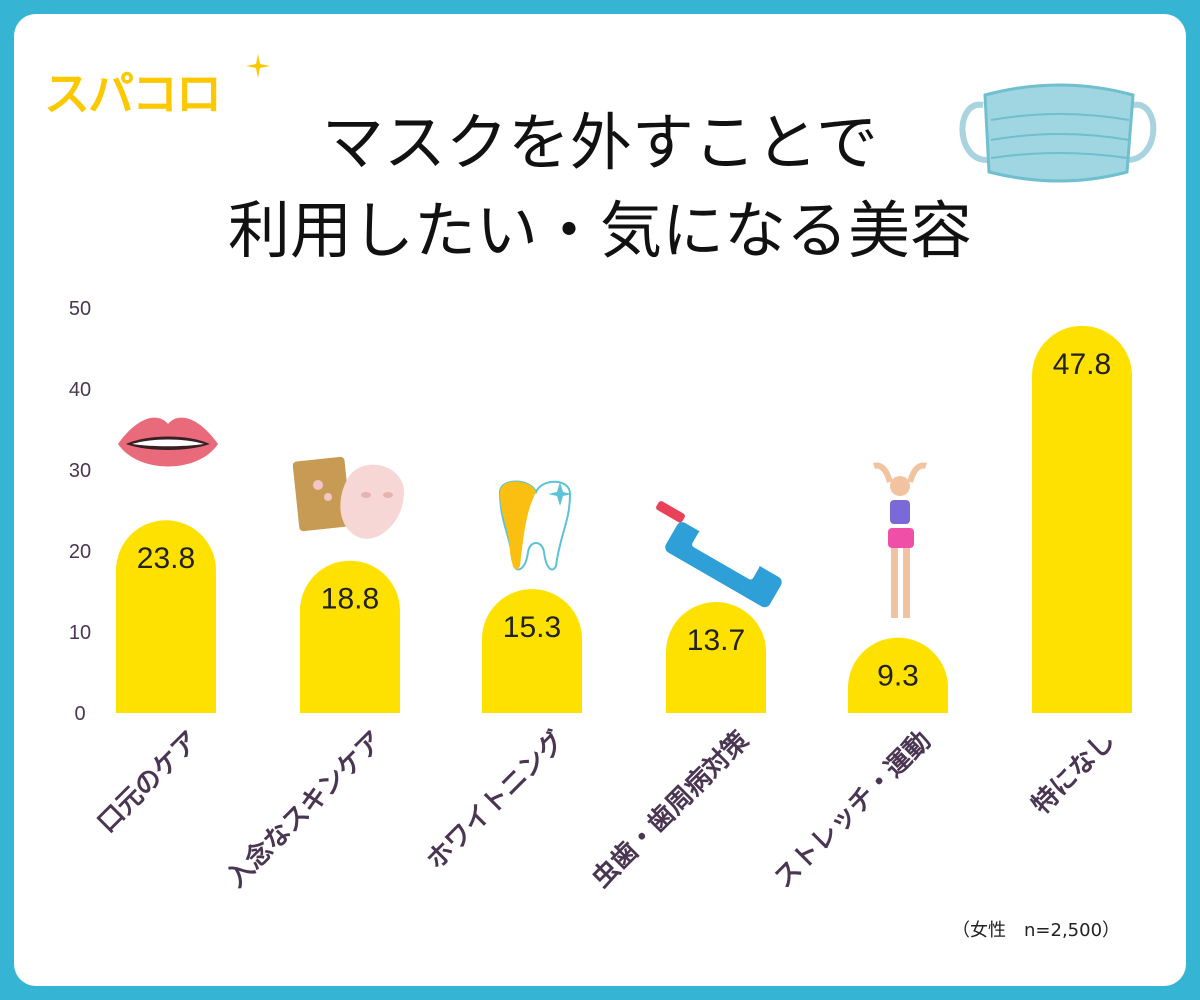  I want to click on bar-value-label: 23.8, so click(166, 558).